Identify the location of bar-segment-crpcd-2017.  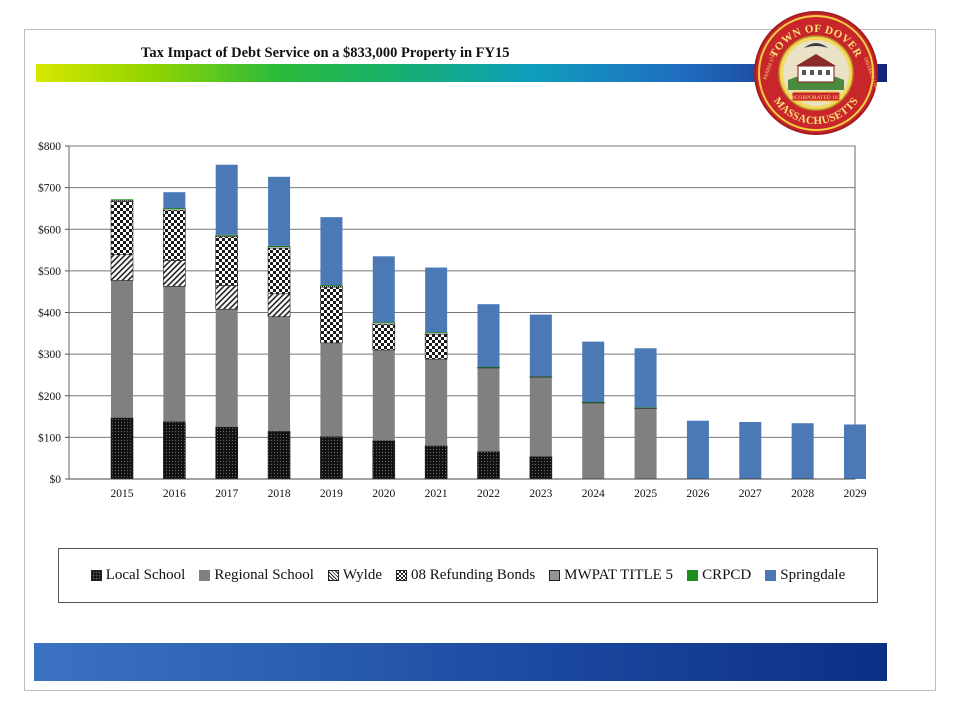
(226, 235).